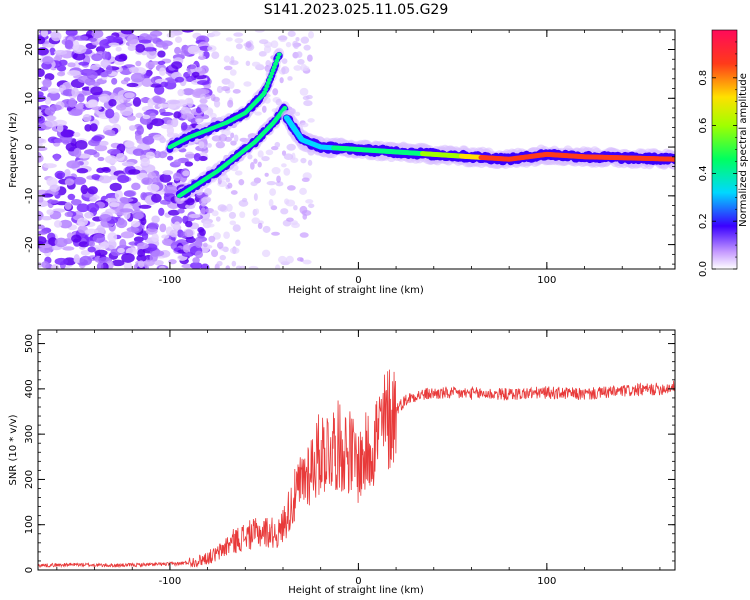 The height and width of the screenshot is (600, 750). I want to click on spectrogram-ytick-label: -10, so click(29, 196).